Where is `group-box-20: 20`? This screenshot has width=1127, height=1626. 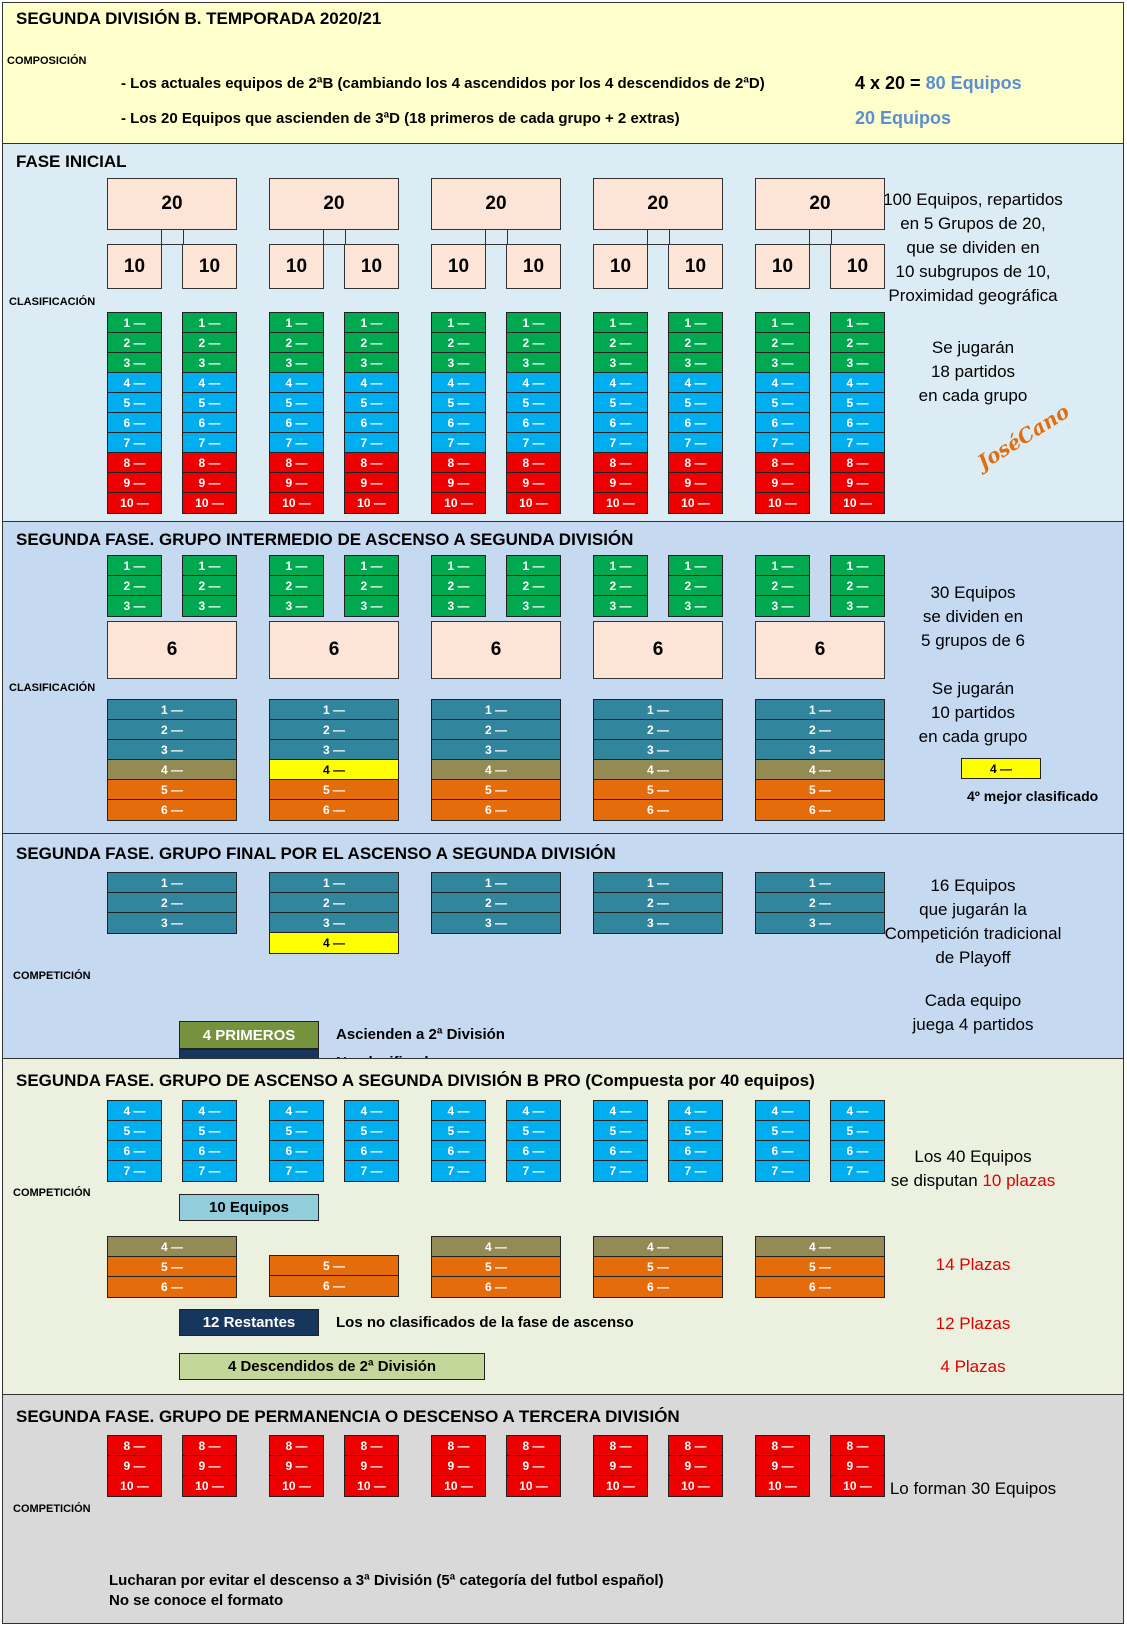 group-box-20: 20 is located at coordinates (820, 204).